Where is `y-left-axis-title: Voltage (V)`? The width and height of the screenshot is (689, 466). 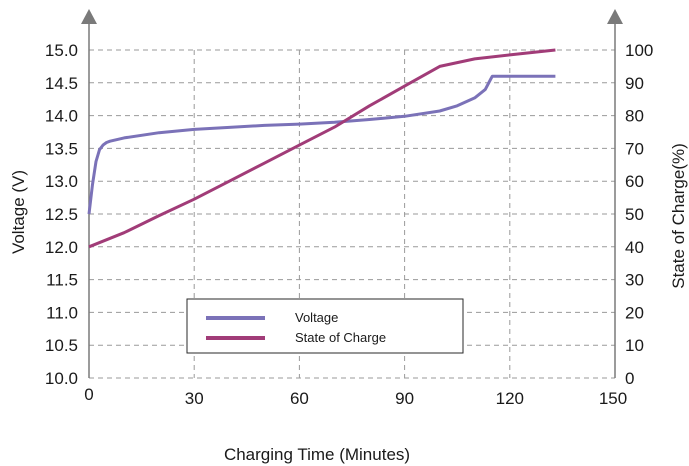 y-left-axis-title: Voltage (V) is located at coordinates (18, 212).